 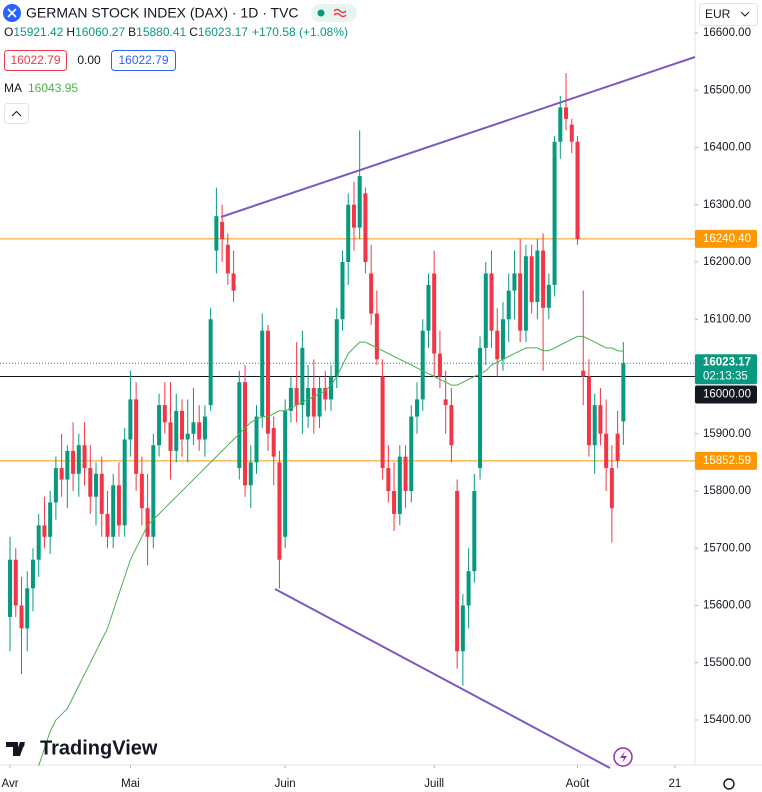 I want to click on ohlc-value: 15880.41, so click(x=161, y=32).